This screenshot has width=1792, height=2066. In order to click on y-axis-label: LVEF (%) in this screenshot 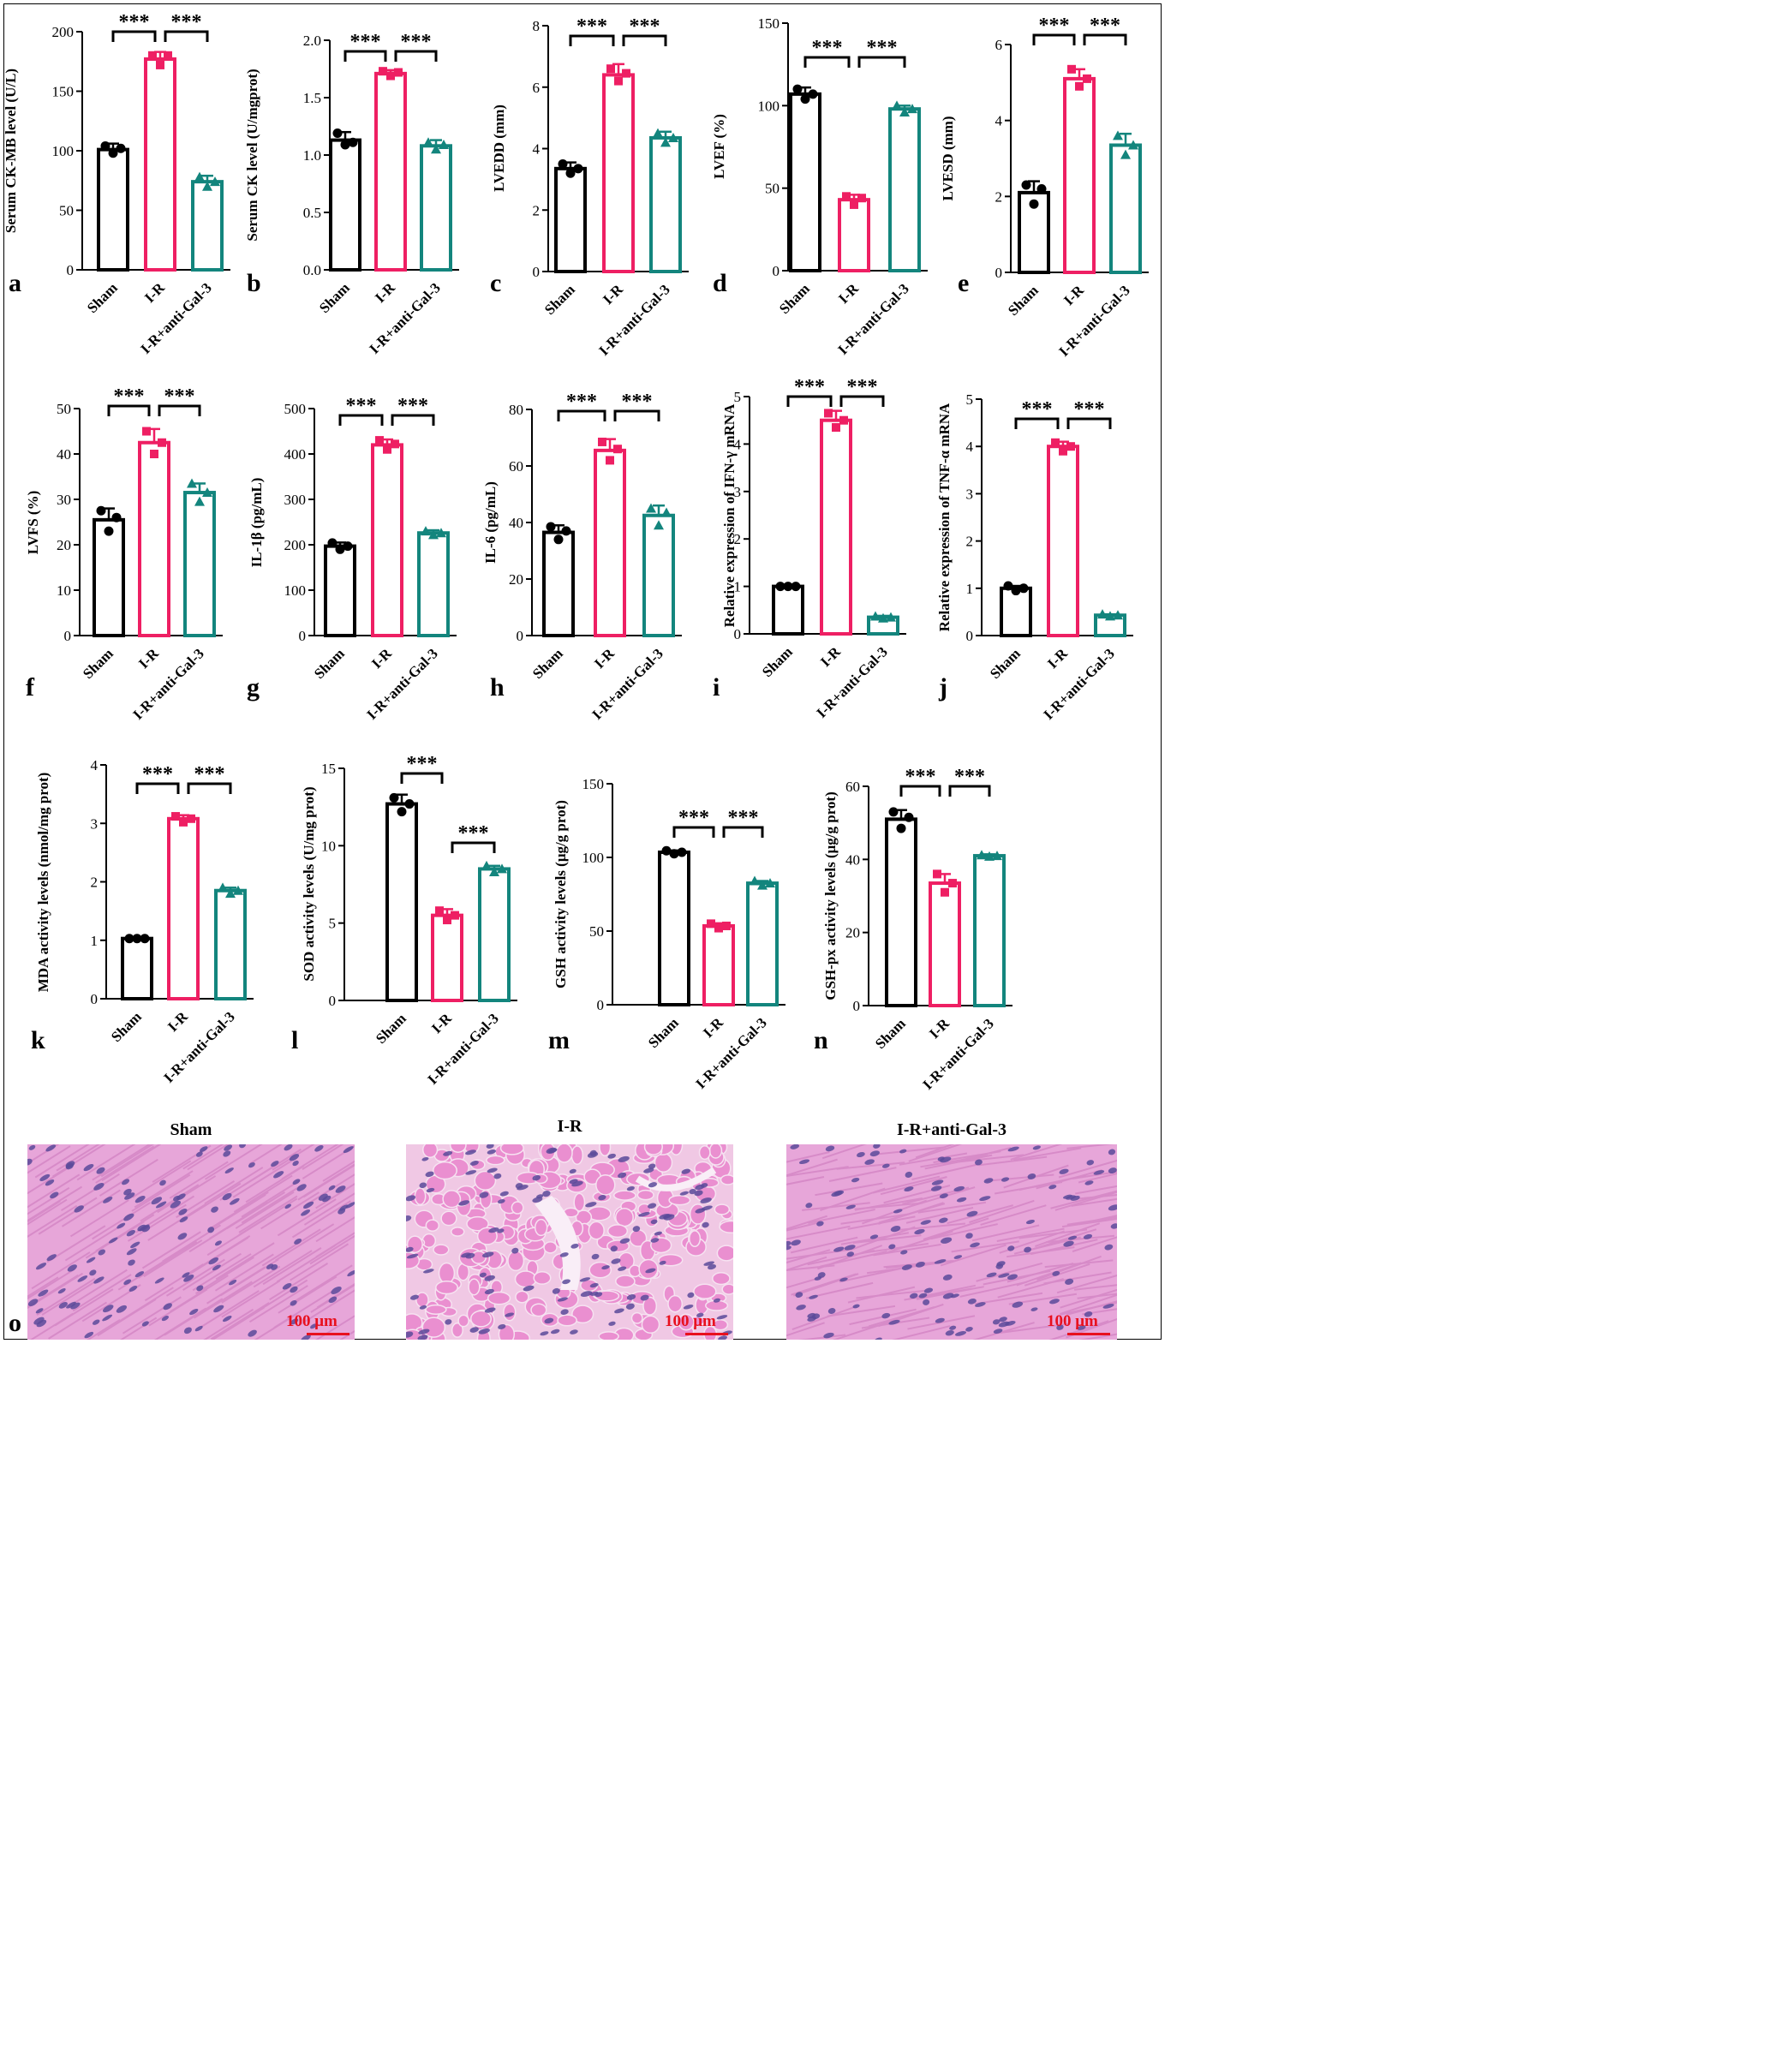, I will do `click(719, 146)`.